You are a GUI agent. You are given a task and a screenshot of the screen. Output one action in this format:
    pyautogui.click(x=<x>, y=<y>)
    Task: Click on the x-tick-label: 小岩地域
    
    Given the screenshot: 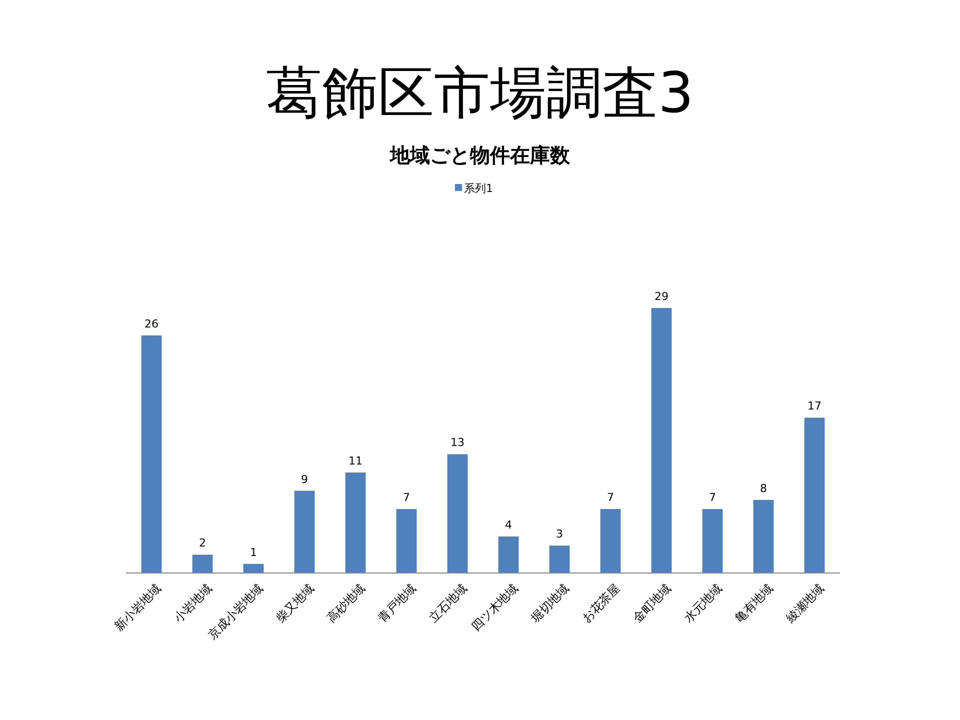 What is the action you would take?
    pyautogui.click(x=193, y=603)
    